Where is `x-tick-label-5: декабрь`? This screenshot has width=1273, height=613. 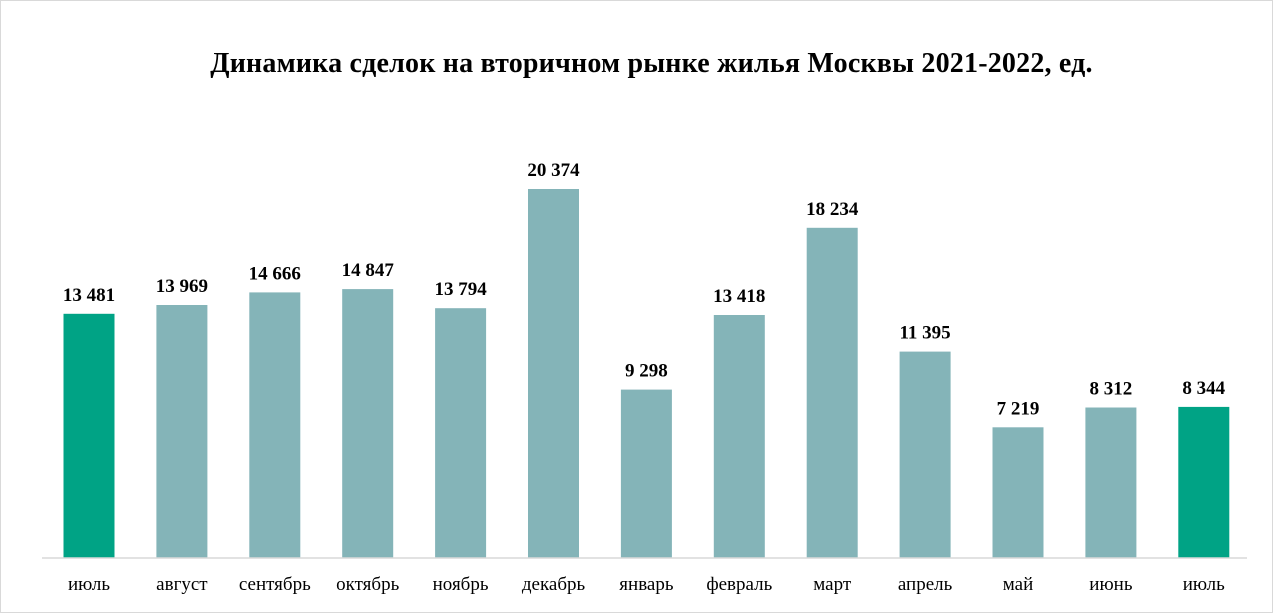 x-tick-label-5: декабрь is located at coordinates (554, 584).